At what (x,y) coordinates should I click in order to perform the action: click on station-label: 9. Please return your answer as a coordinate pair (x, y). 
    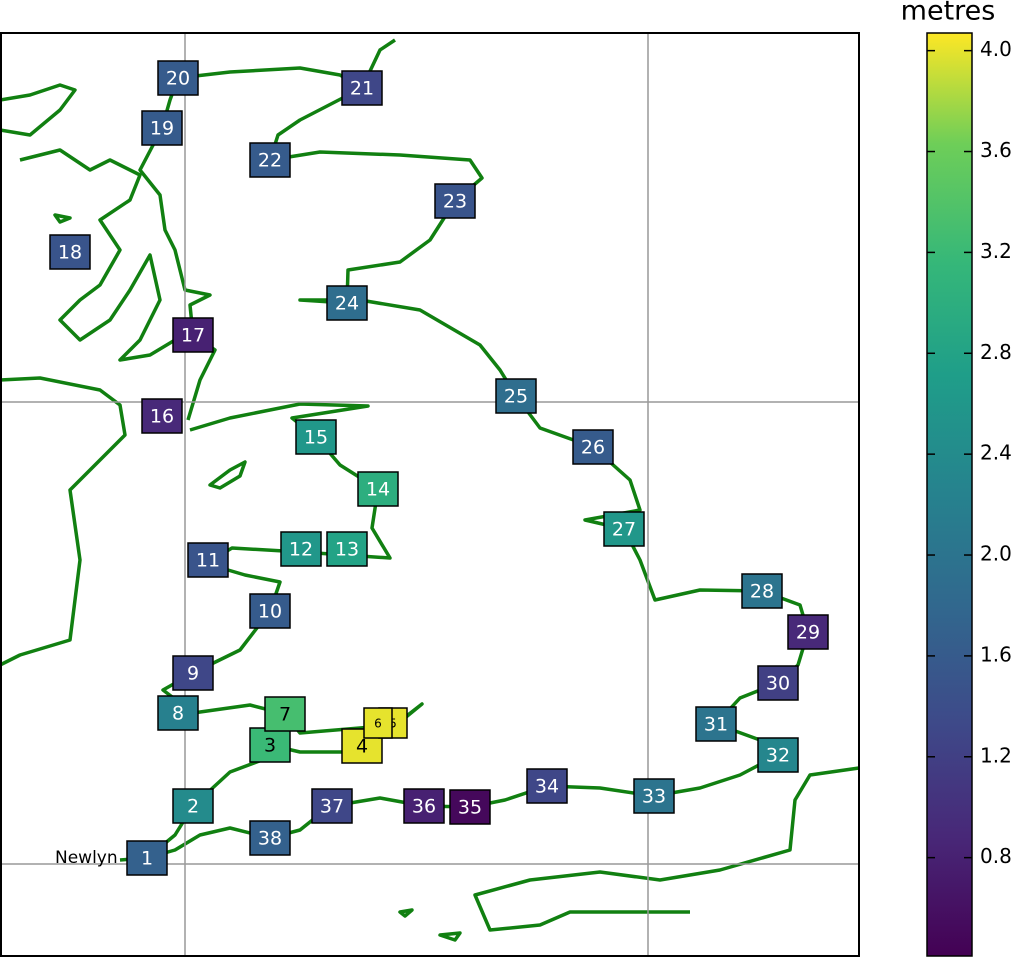
    Looking at the image, I should click on (193, 674).